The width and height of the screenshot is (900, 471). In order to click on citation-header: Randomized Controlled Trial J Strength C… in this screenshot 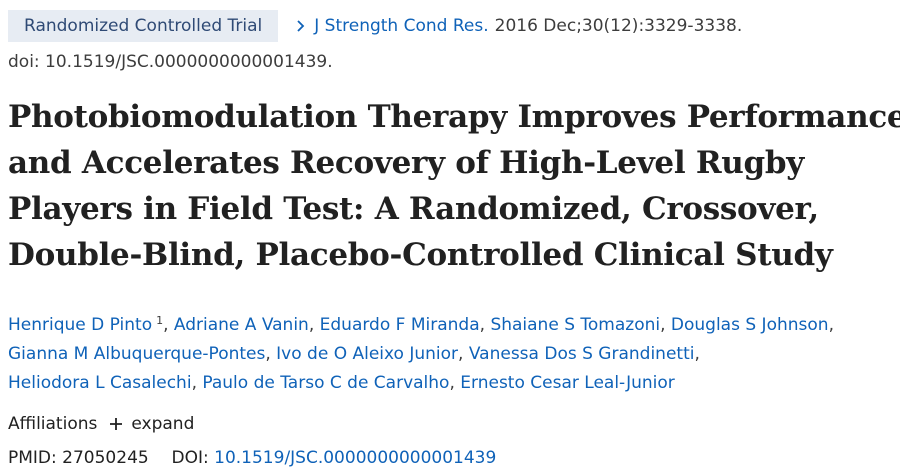, I will do `click(375, 26)`.